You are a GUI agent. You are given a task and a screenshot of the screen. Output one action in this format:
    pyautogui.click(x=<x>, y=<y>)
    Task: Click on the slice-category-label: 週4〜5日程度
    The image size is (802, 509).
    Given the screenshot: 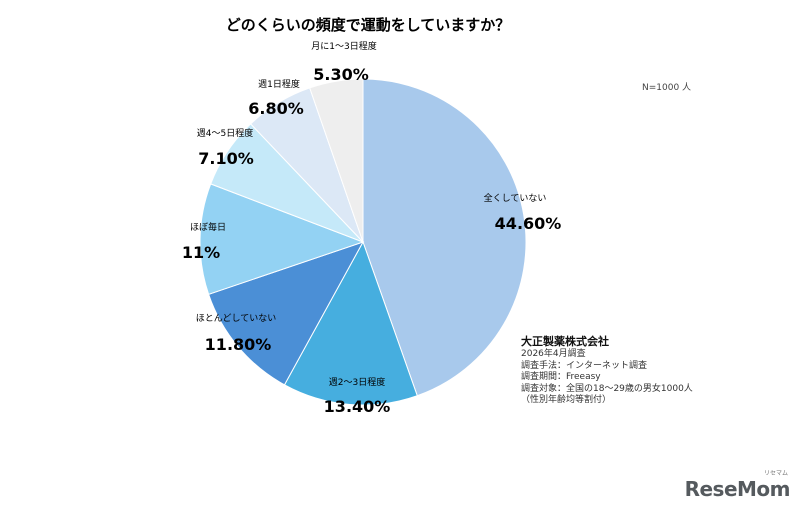 What is the action you would take?
    pyautogui.click(x=225, y=133)
    